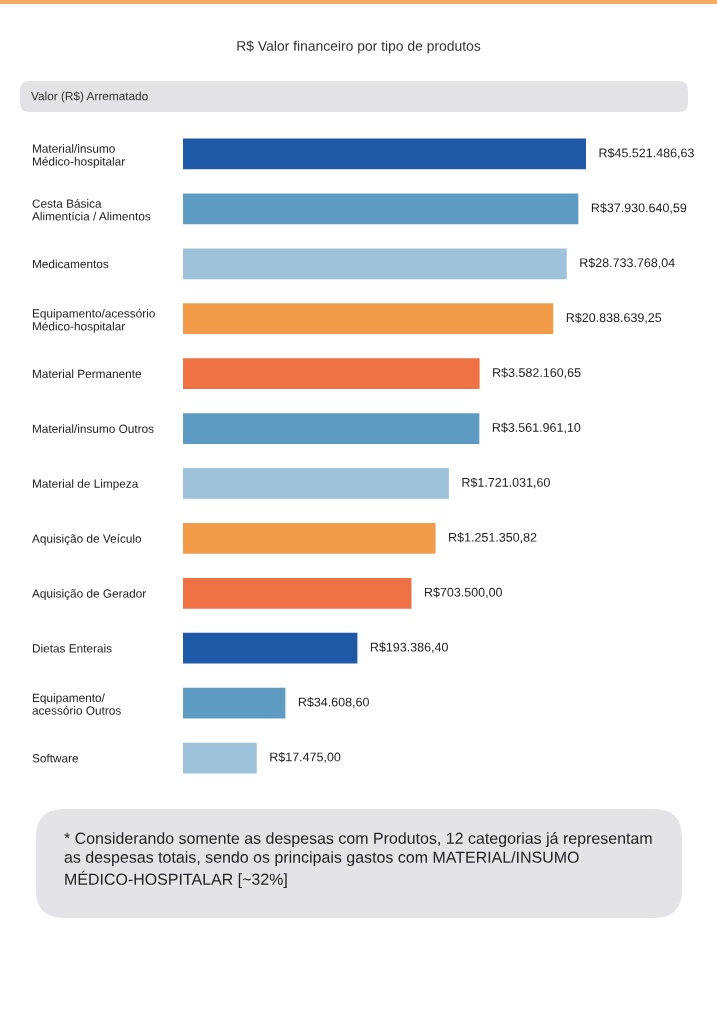  Describe the element at coordinates (359, 47) in the screenshot. I see `chart-title: R$ Valor financeiro por tipo de produtos` at that location.